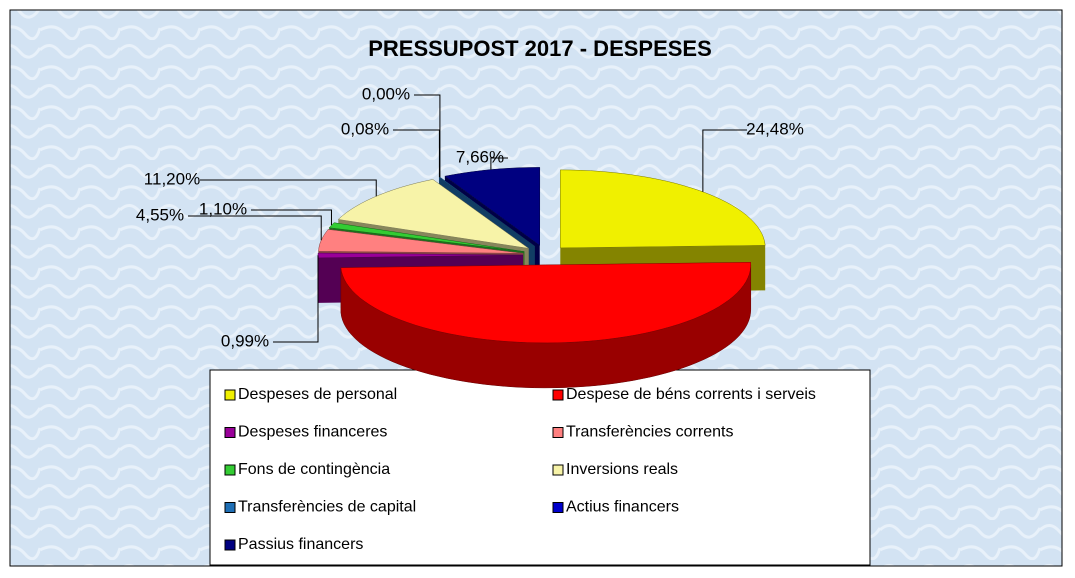 Image resolution: width=1075 pixels, height=578 pixels. I want to click on data-label: 24,48%, so click(775, 128).